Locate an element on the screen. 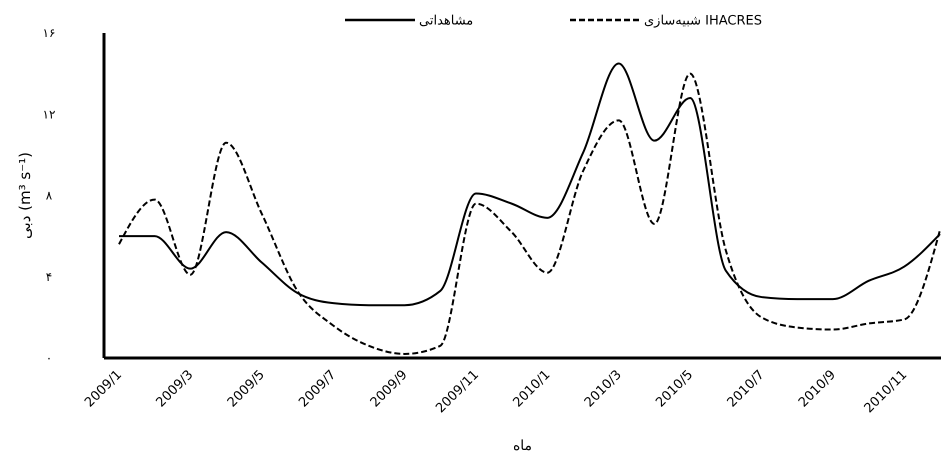 This screenshot has width=949, height=458. x-axis-title: ماه is located at coordinates (522, 446).